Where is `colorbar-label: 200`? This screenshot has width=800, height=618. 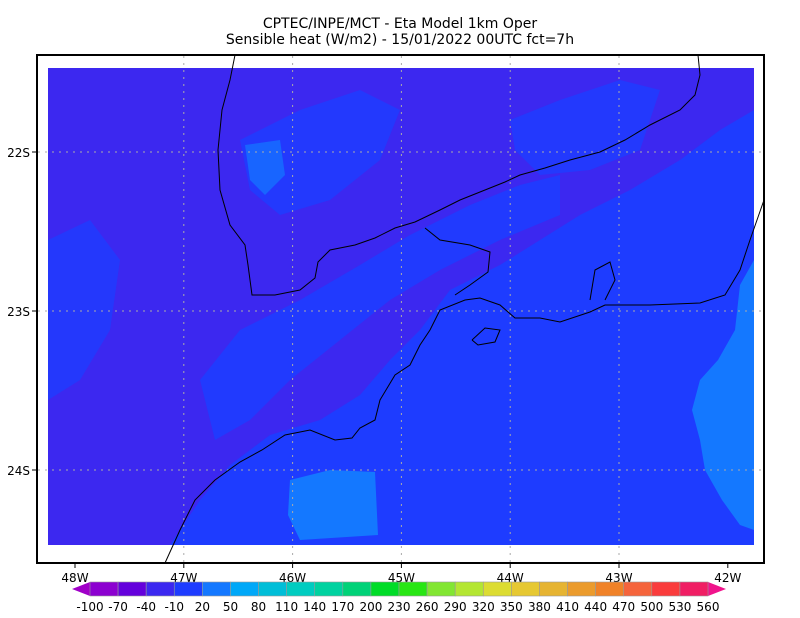
colorbar-label: 200 is located at coordinates (370, 607).